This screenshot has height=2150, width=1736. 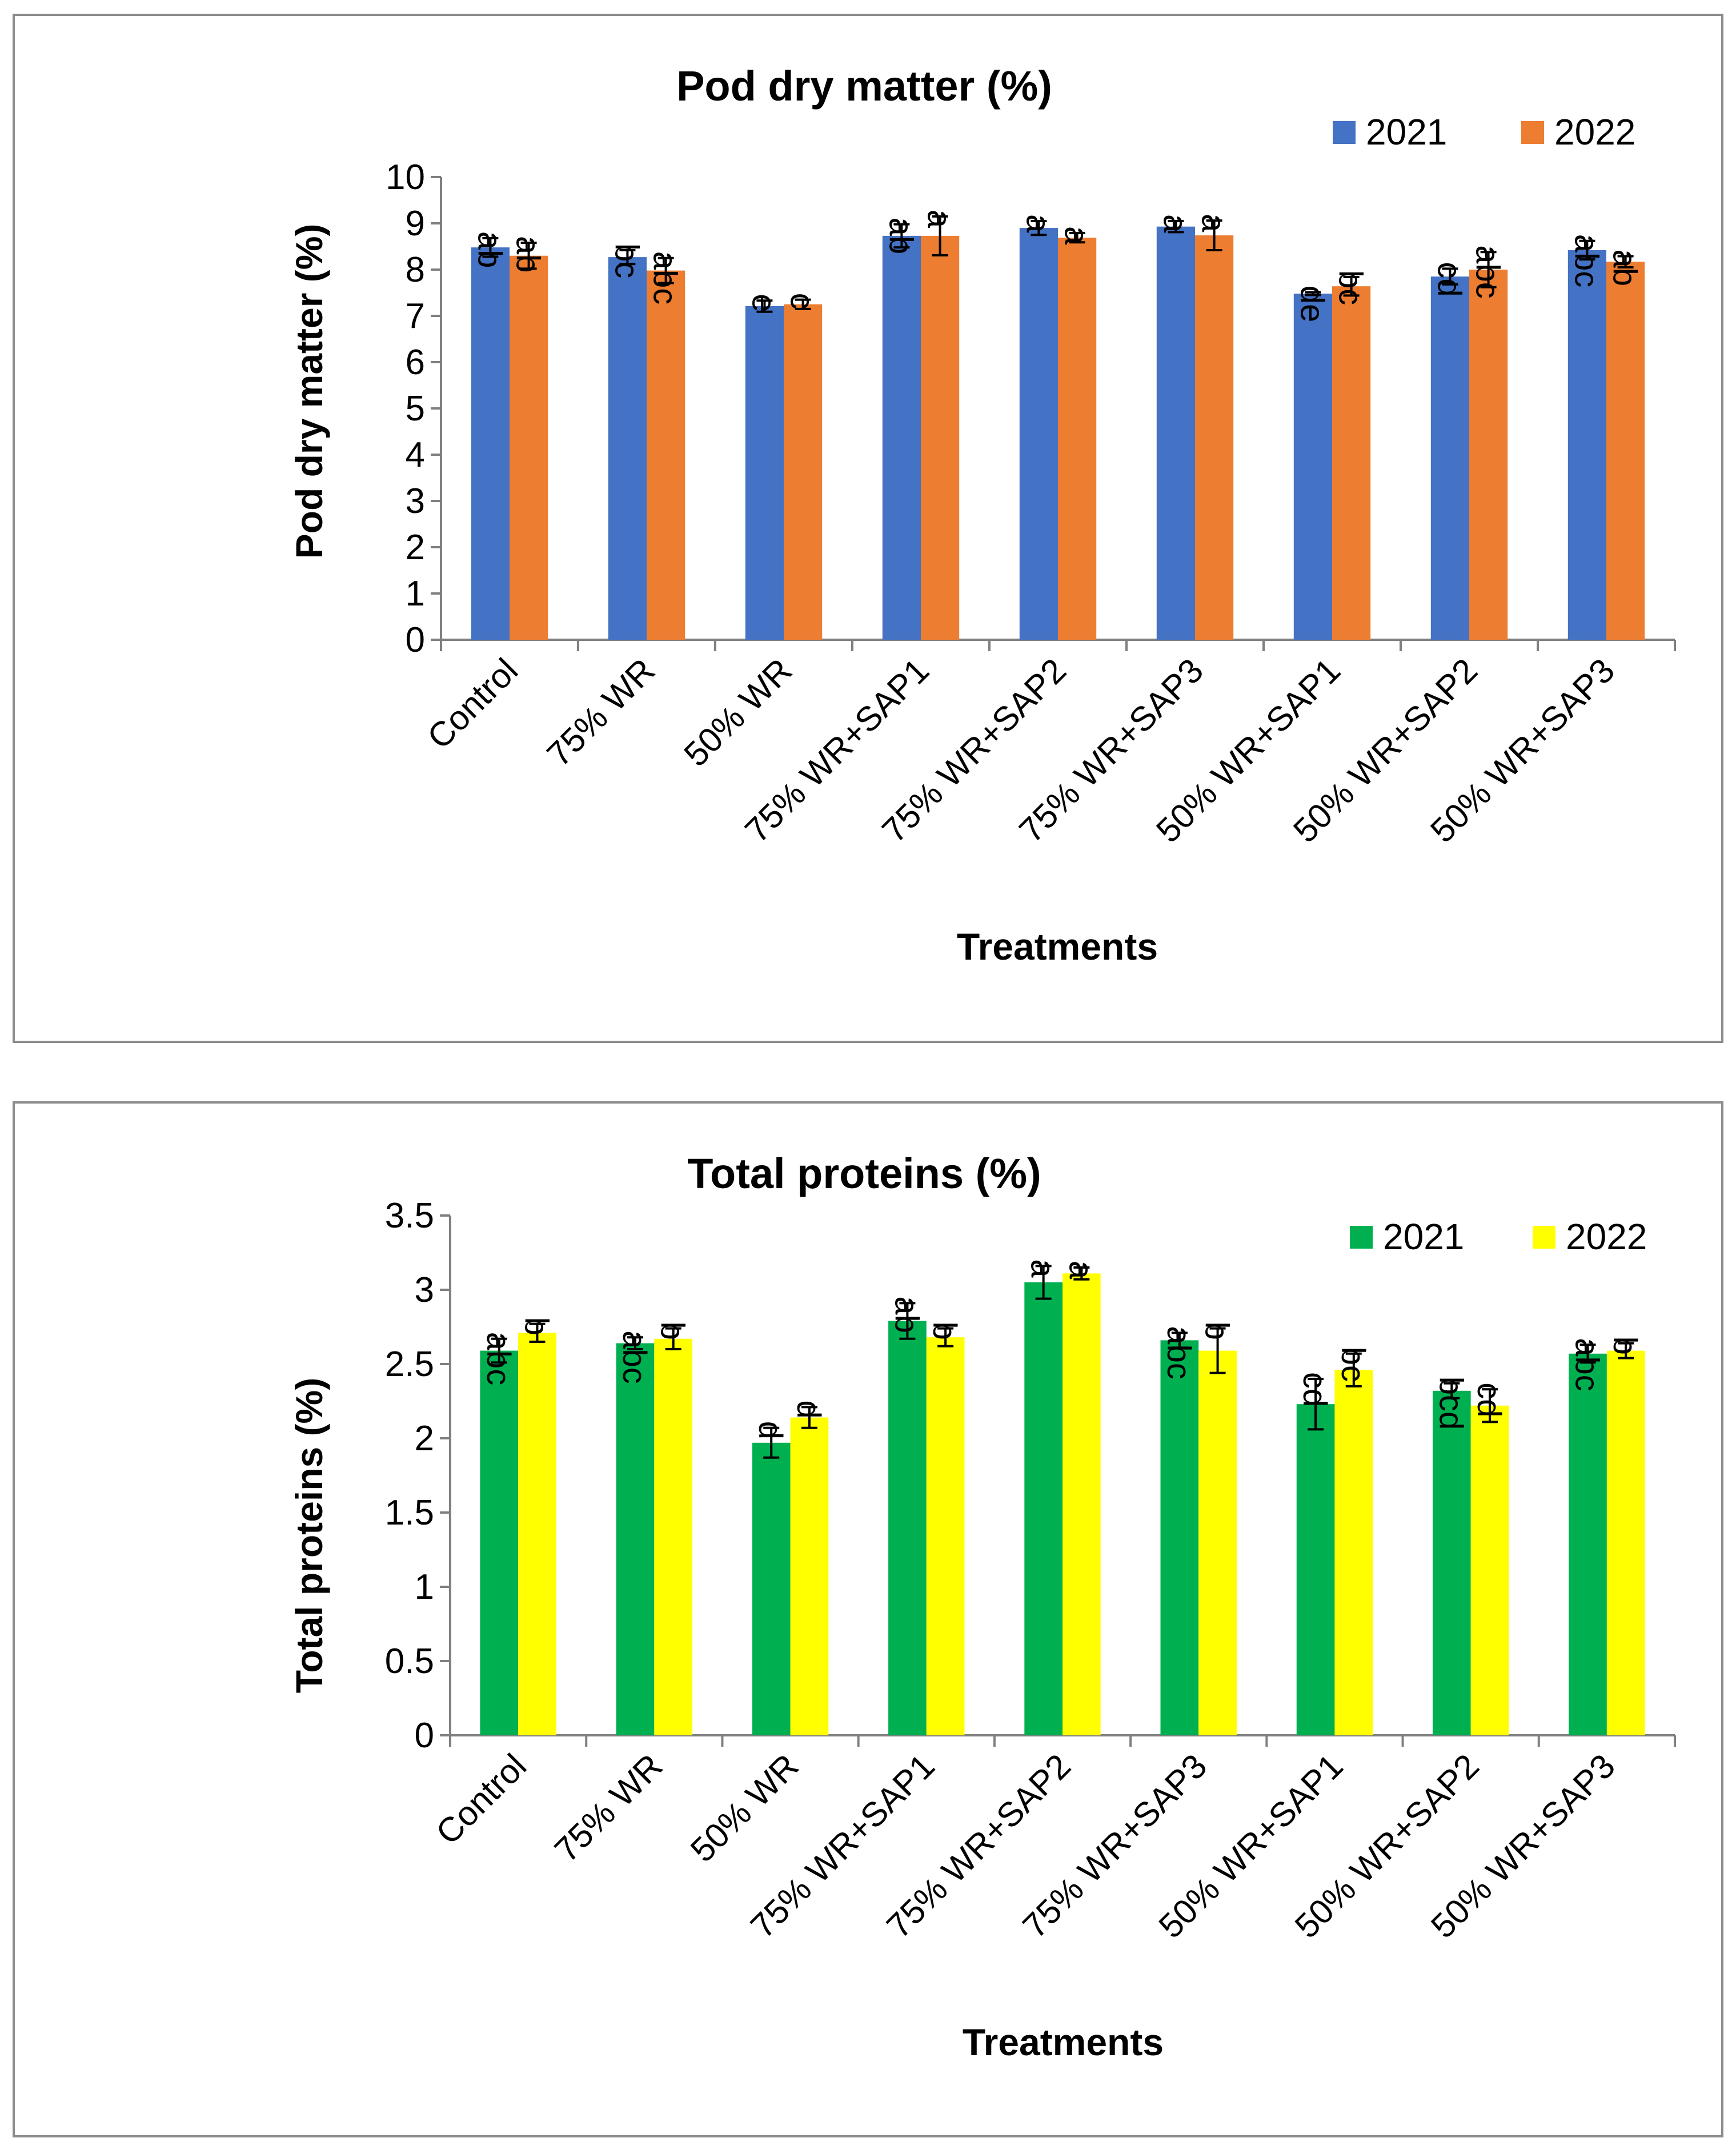 I want to click on significance-letter: bcd, so click(x=1450, y=1403).